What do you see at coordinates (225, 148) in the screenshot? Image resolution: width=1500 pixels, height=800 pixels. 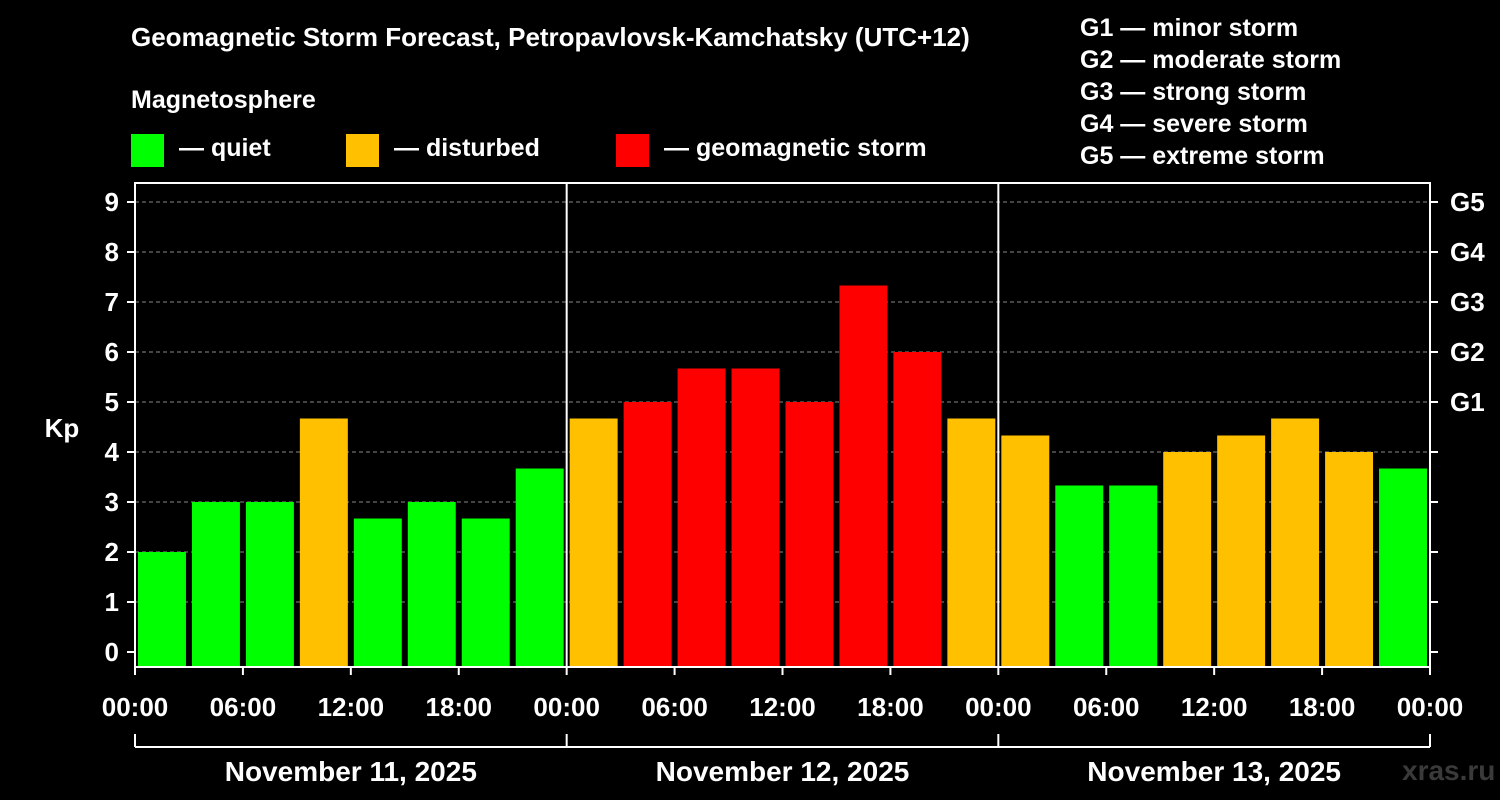 I see `legend-label-quiet: — quiet` at bounding box center [225, 148].